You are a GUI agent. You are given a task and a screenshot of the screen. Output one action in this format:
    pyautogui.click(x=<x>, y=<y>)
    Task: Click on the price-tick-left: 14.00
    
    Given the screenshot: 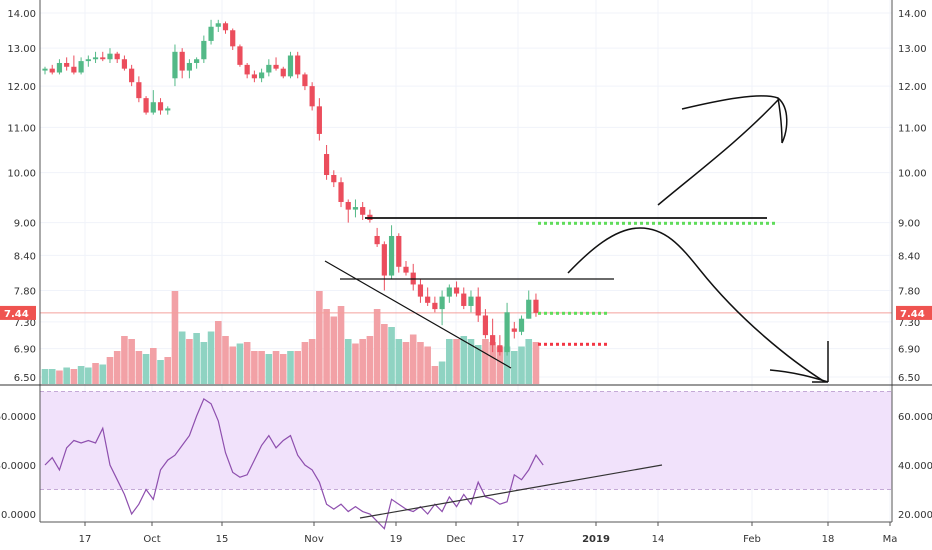 What is the action you would take?
    pyautogui.click(x=21, y=14)
    